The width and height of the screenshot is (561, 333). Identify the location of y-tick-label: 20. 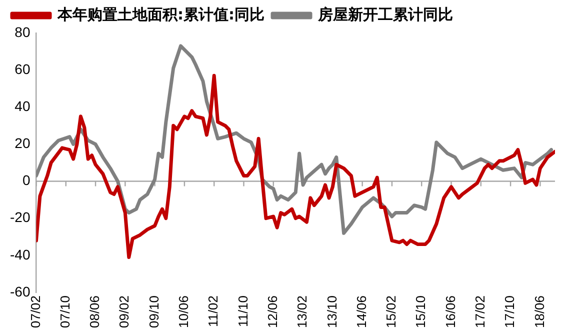
(22, 143).